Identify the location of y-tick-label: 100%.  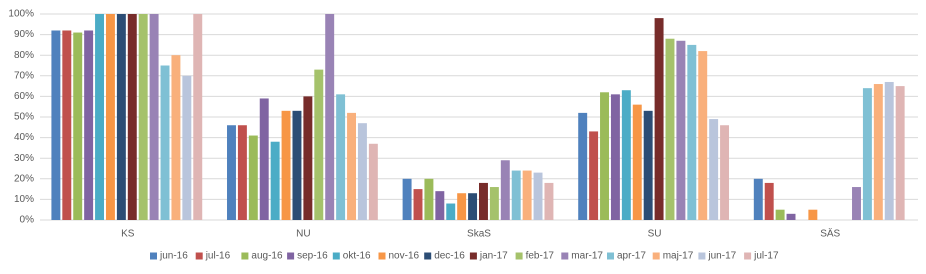
(21, 14).